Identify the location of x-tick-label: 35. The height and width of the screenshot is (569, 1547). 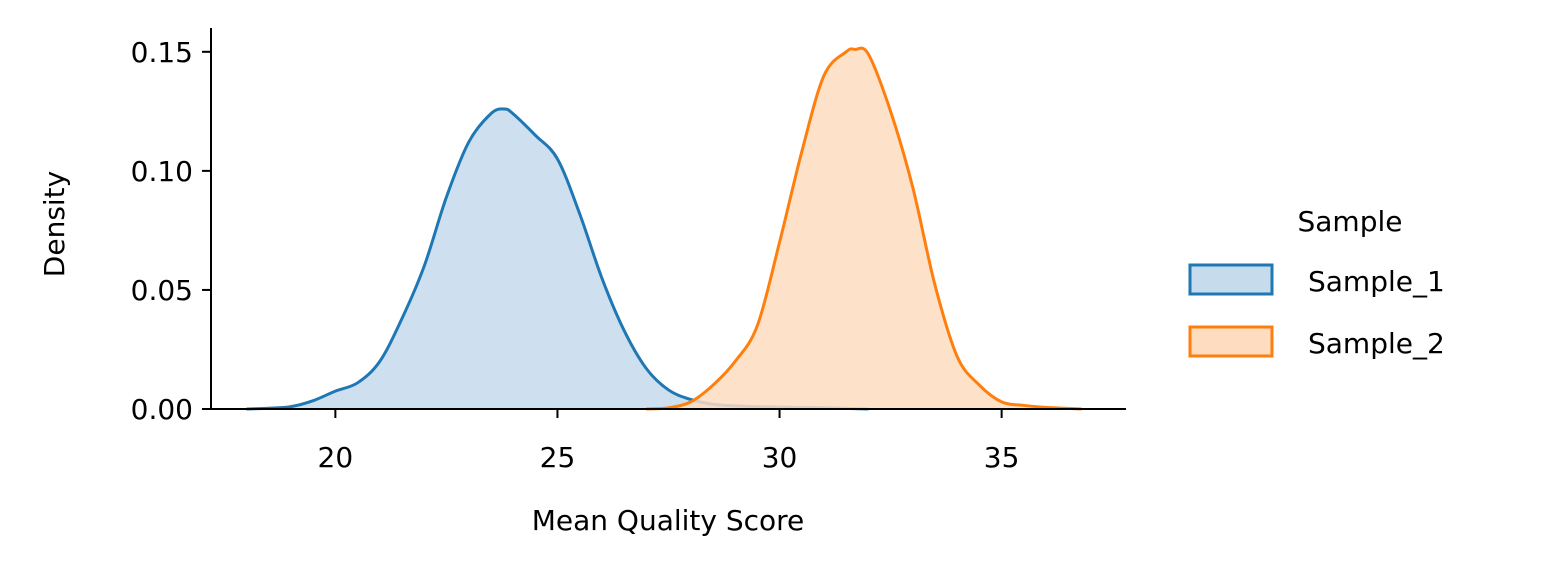
(1002, 457).